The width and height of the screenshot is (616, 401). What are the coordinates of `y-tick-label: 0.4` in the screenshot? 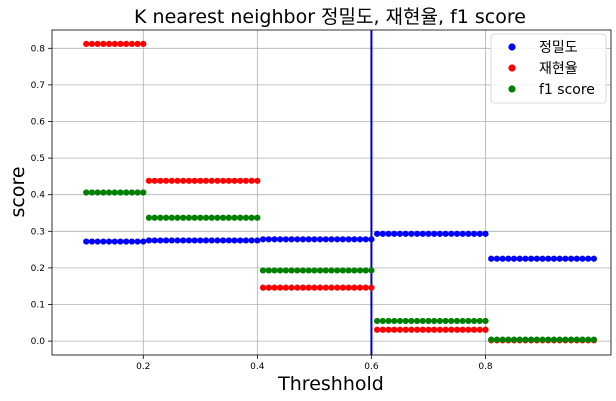 It's located at (38, 196).